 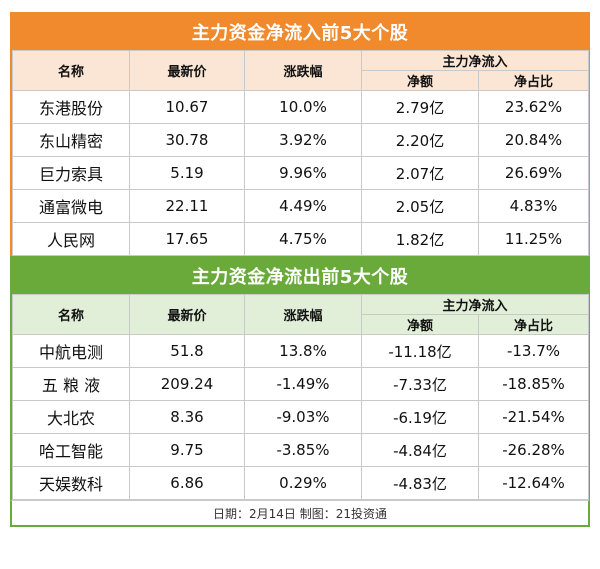 What do you see at coordinates (420, 140) in the screenshot?
I see `net-amount: 2.20亿` at bounding box center [420, 140].